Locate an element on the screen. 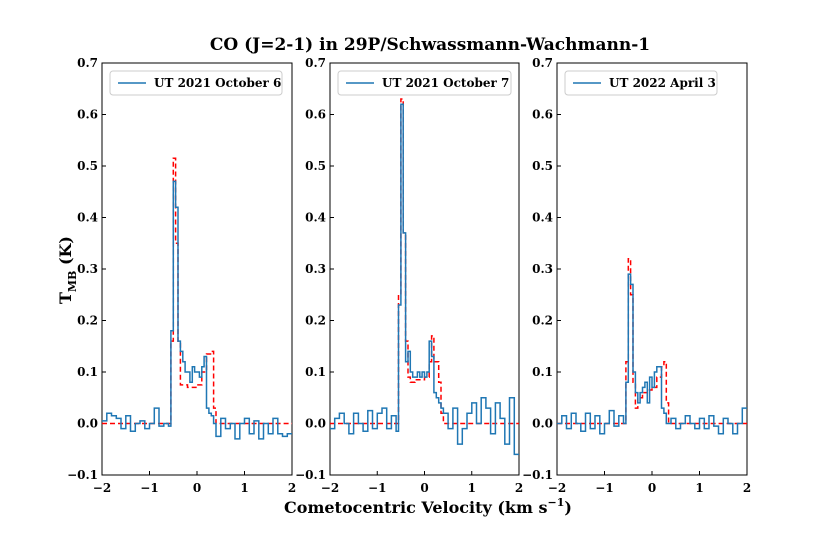 This screenshot has width=830, height=534. chart-title: CO (J=2-1) in 29P/Schwassmann-Wachmann-1 is located at coordinates (430, 45).